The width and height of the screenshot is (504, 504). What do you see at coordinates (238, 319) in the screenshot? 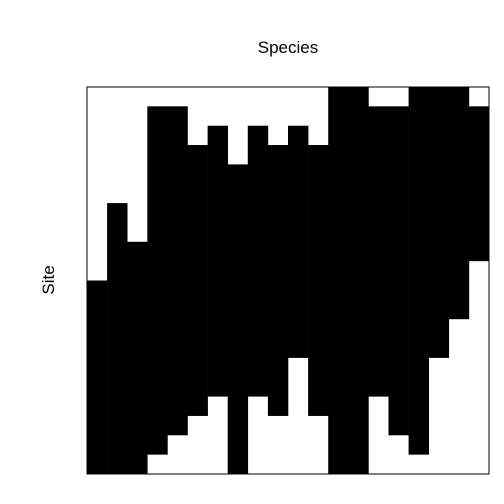
I see `species-8-presence` at bounding box center [238, 319].